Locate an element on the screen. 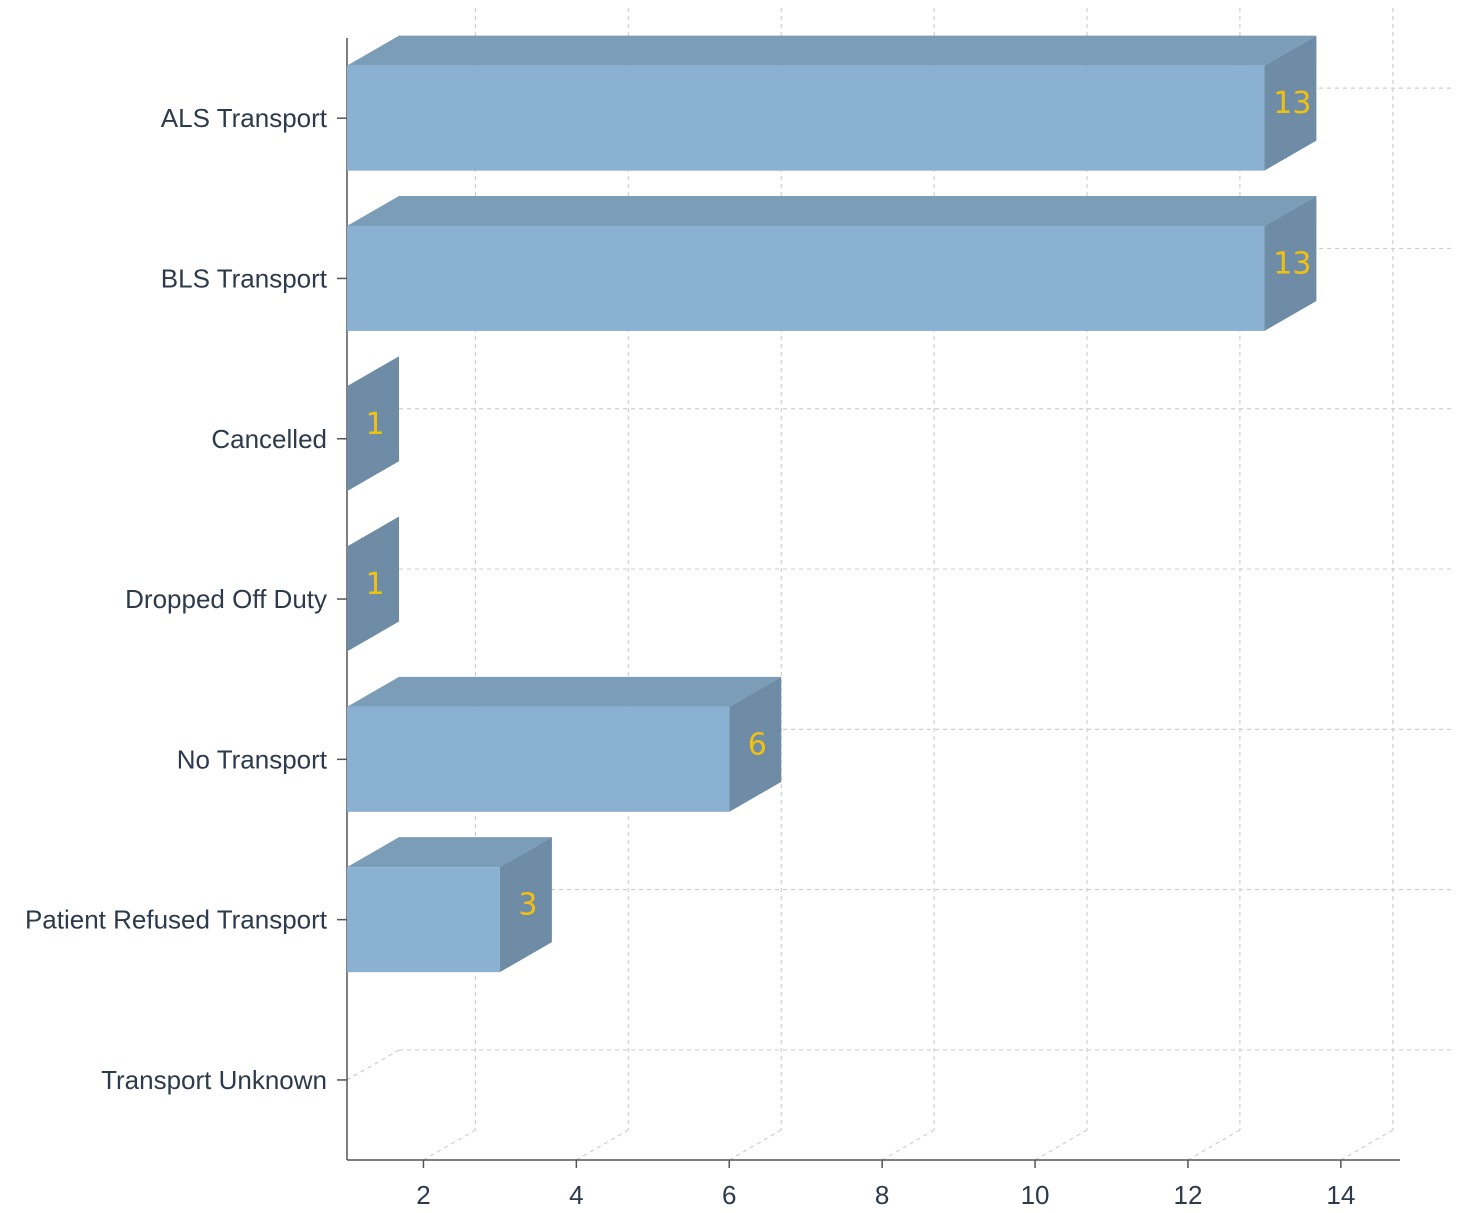 The width and height of the screenshot is (1467, 1213). data-label: 6 is located at coordinates (757, 744).